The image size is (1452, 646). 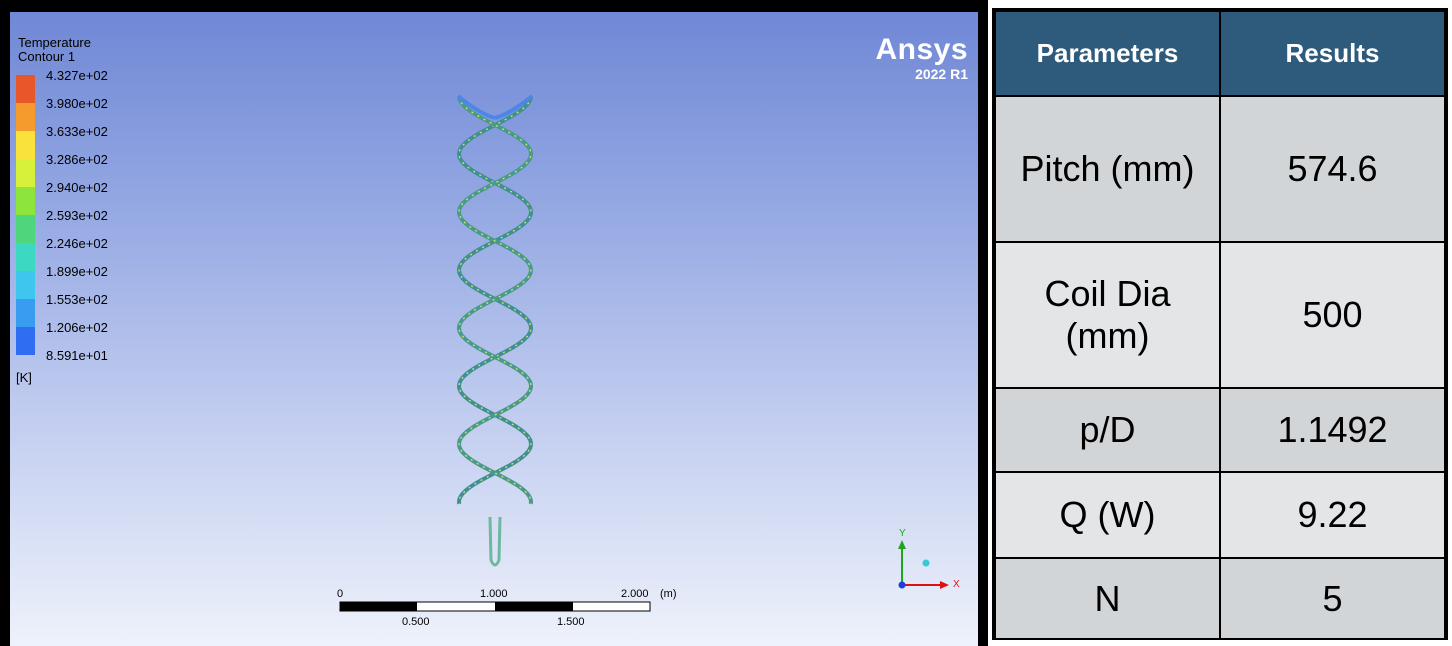 I want to click on temperature-colorbar, so click(x=25, y=215).